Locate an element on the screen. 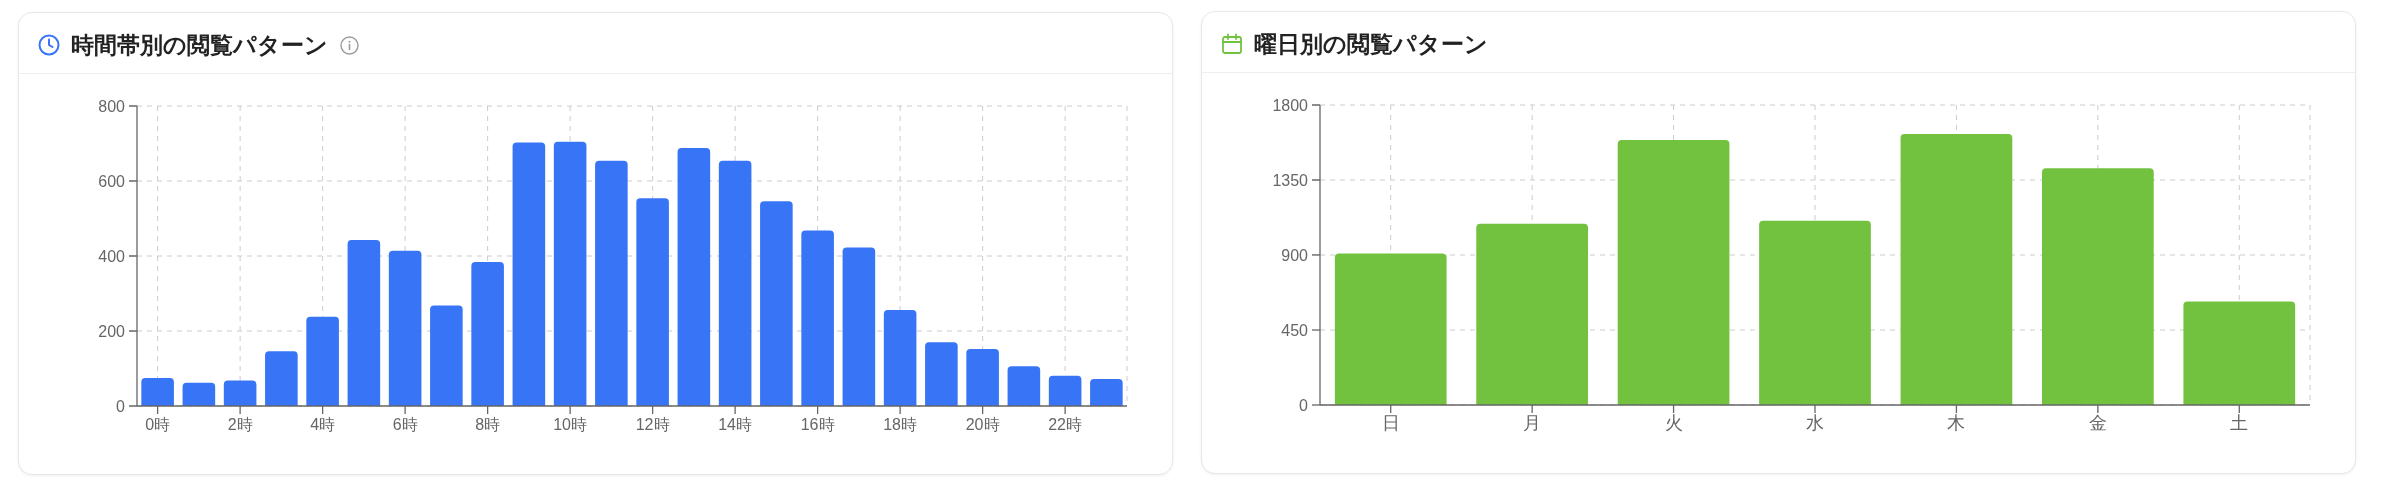  y-tick-label: 600 is located at coordinates (112, 181).